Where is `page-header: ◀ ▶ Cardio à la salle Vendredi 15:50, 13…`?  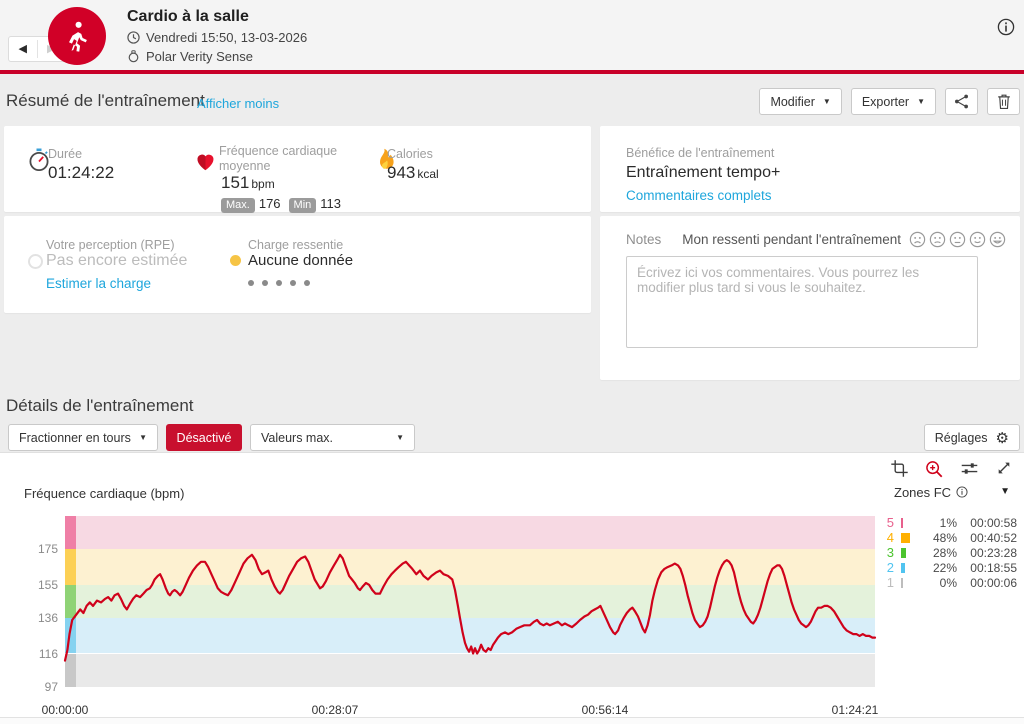
page-header: ◀ ▶ Cardio à la salle Vendredi 15:50, 13… is located at coordinates (512, 35).